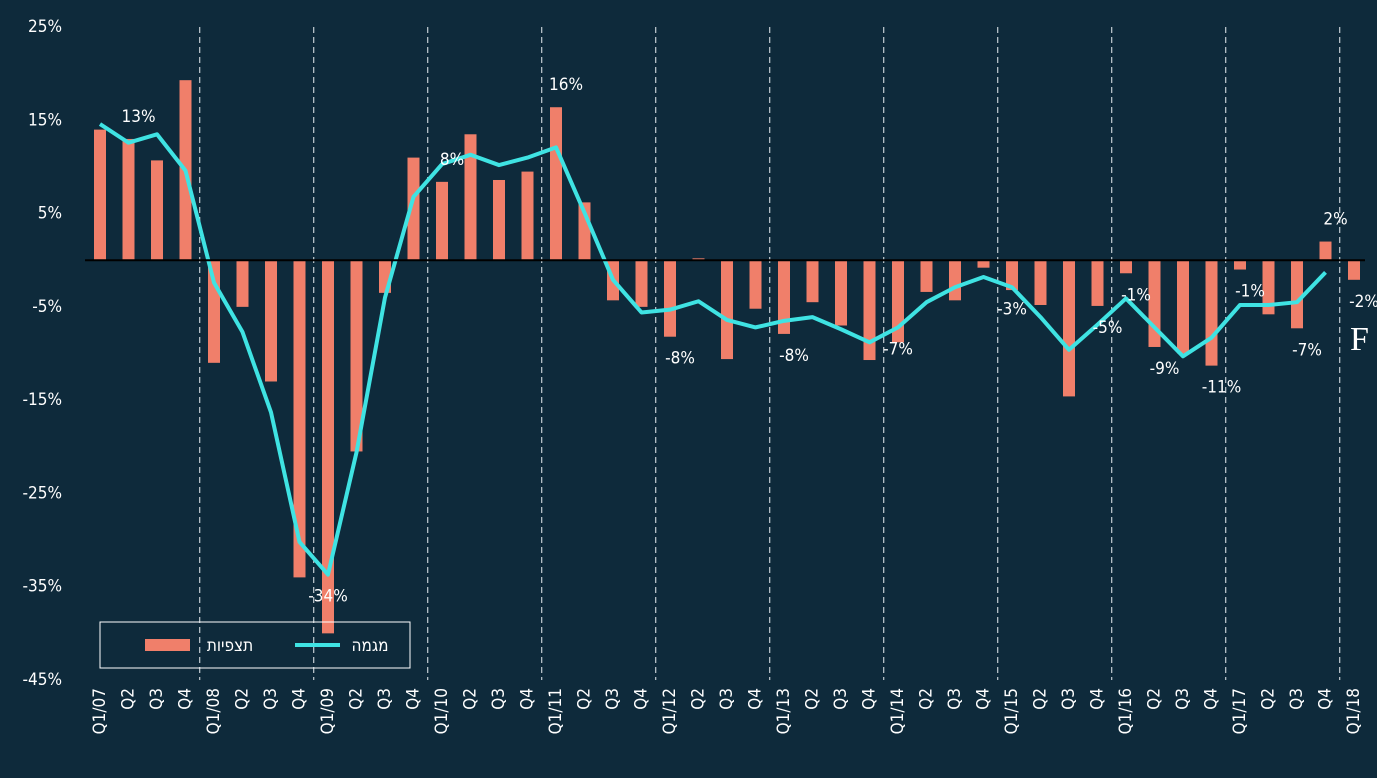 The height and width of the screenshot is (778, 1377). Describe the element at coordinates (369, 646) in the screenshot. I see `legend-label: מגמה` at that location.